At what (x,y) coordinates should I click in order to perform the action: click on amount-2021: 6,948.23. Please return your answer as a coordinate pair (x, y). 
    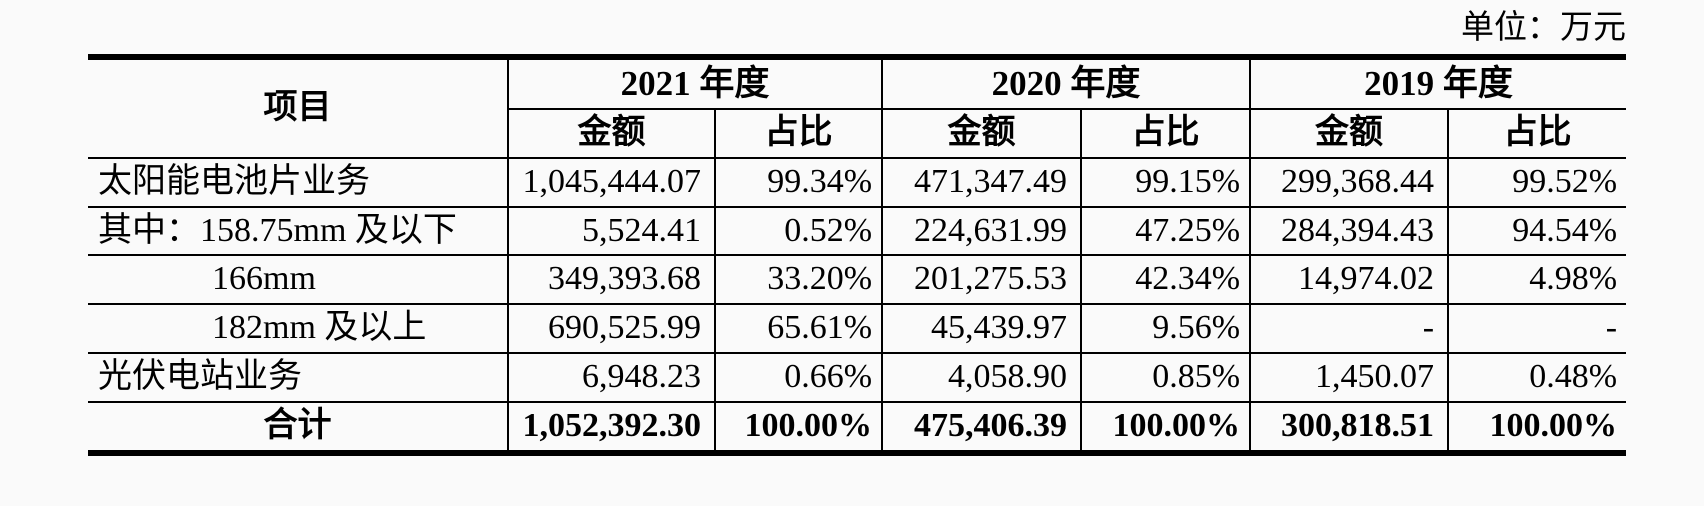
    Looking at the image, I should click on (611, 377).